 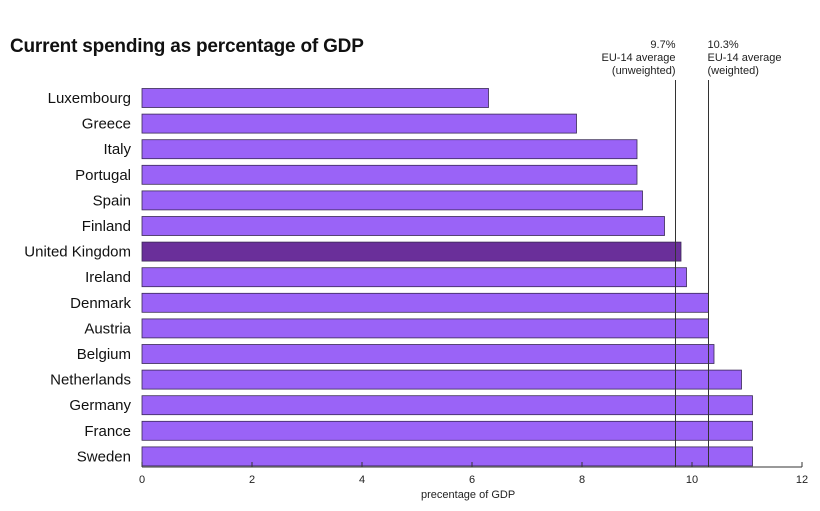 I want to click on x-tick-label-12: 12, so click(x=802, y=480).